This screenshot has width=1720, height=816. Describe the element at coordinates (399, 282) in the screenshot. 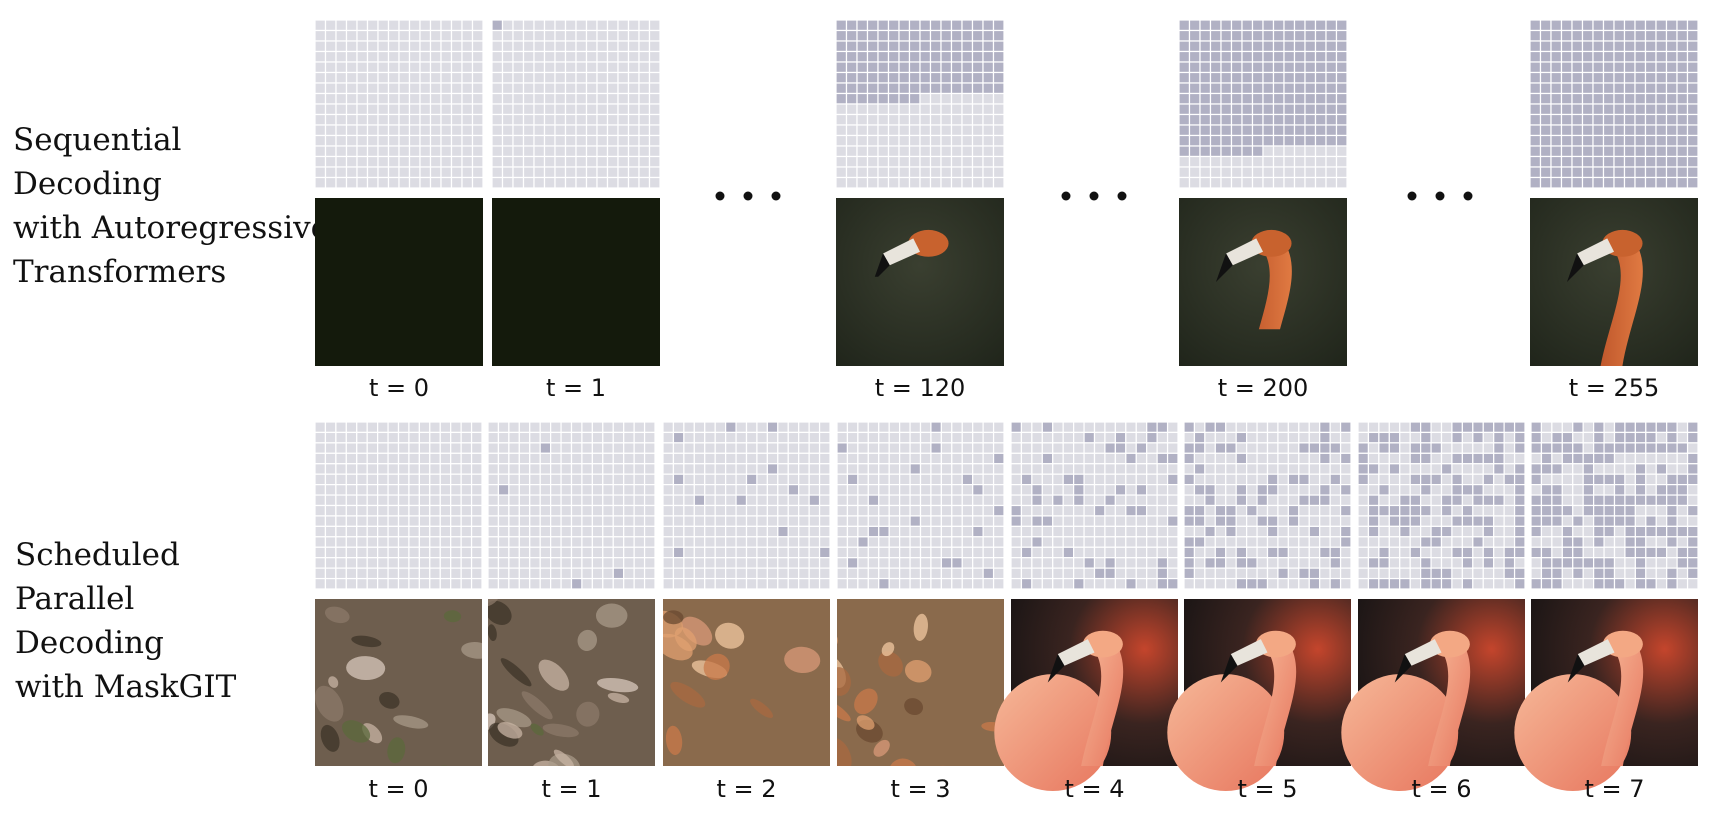

I see `image` at that location.